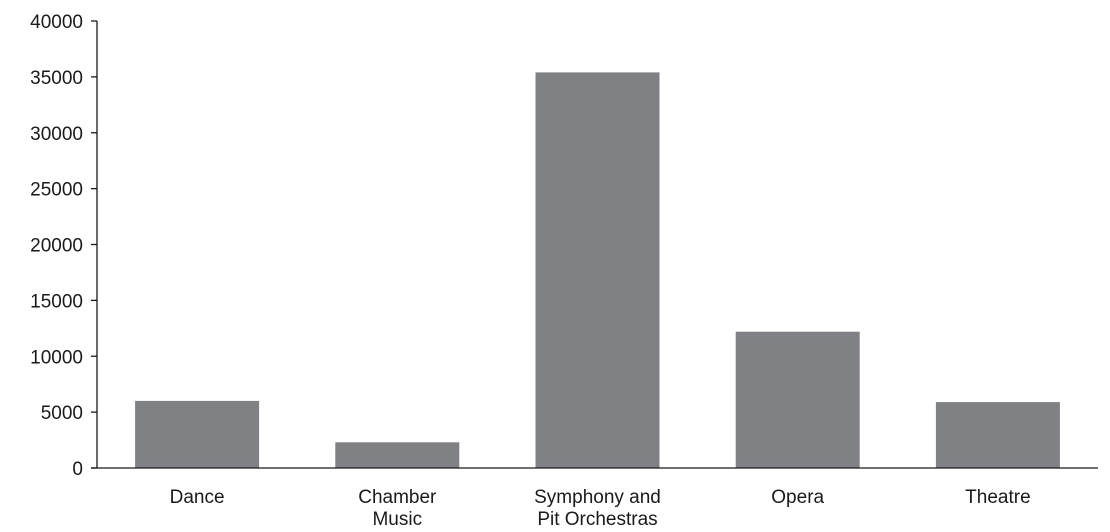 The height and width of the screenshot is (532, 1110). What do you see at coordinates (56, 78) in the screenshot?
I see `y-tick-label: 35000` at bounding box center [56, 78].